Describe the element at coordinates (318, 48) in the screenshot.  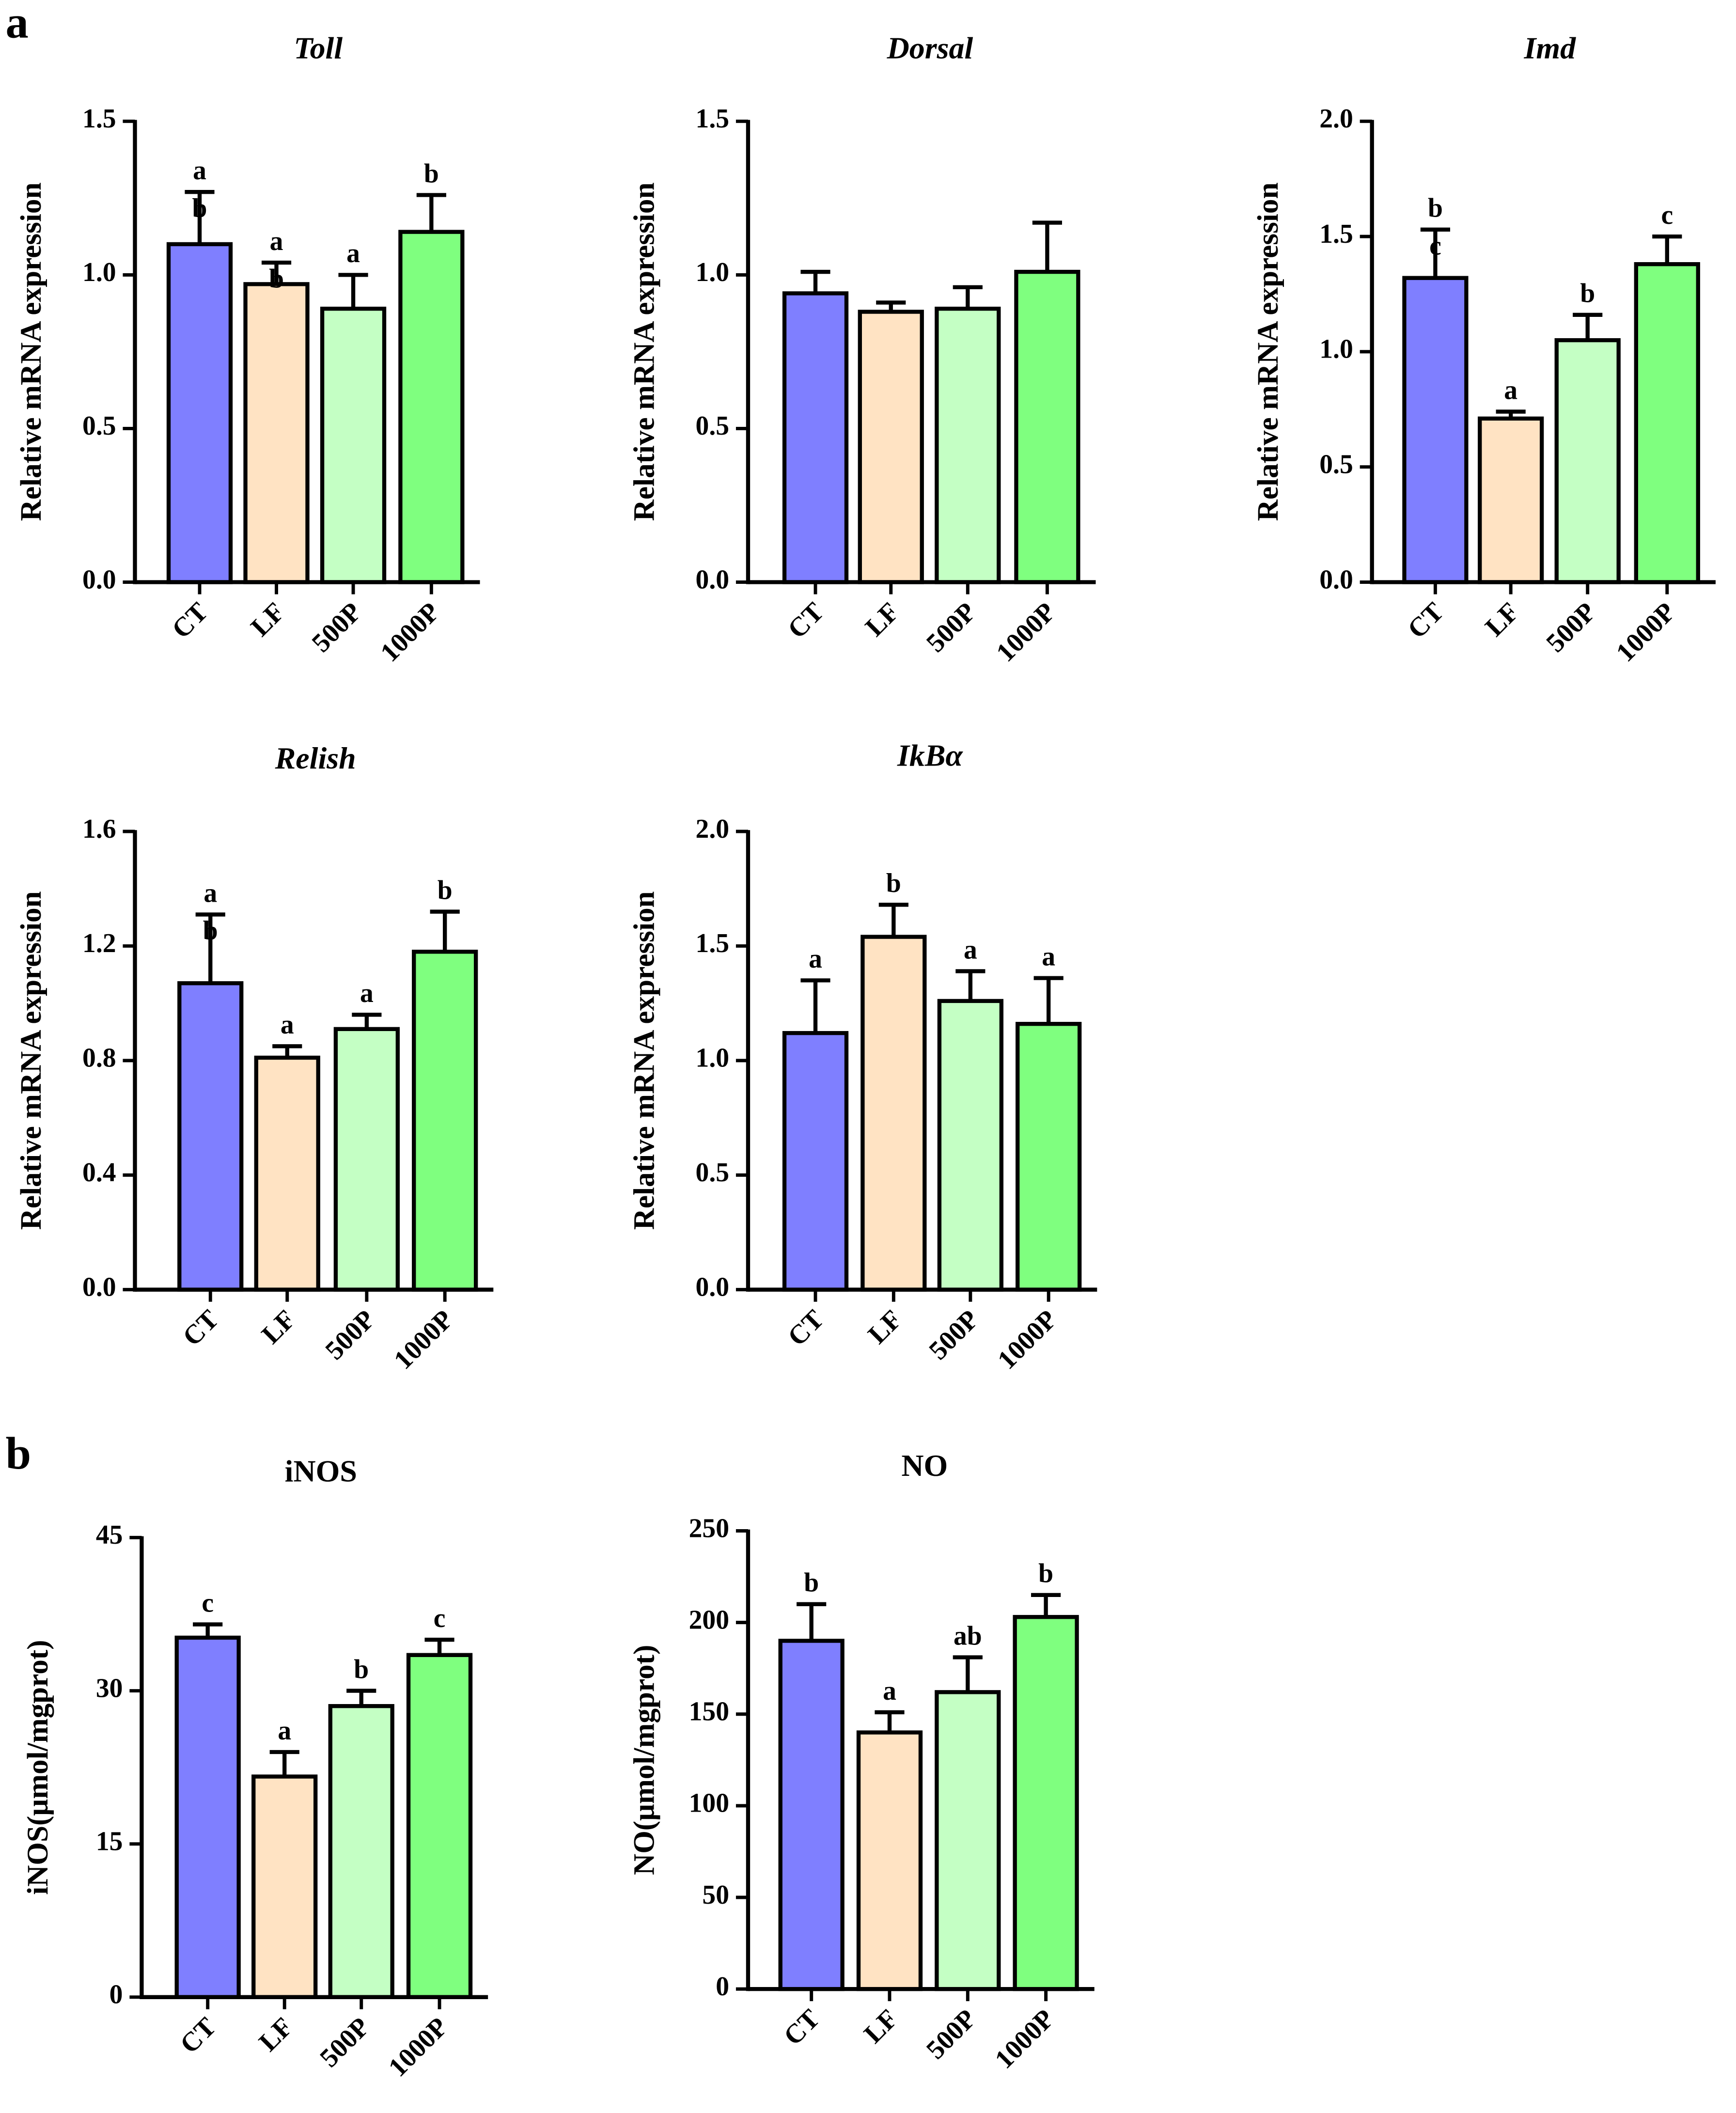
I see `chart-title: Toll` at that location.